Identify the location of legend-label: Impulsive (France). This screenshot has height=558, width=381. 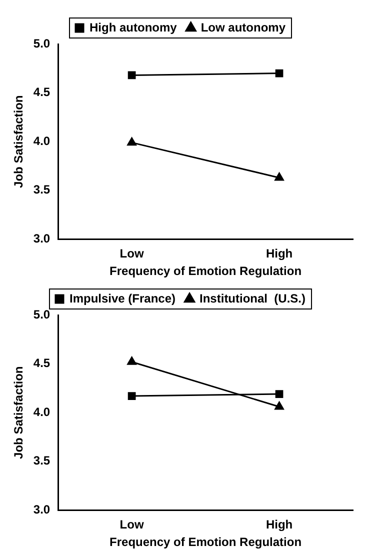
(122, 298).